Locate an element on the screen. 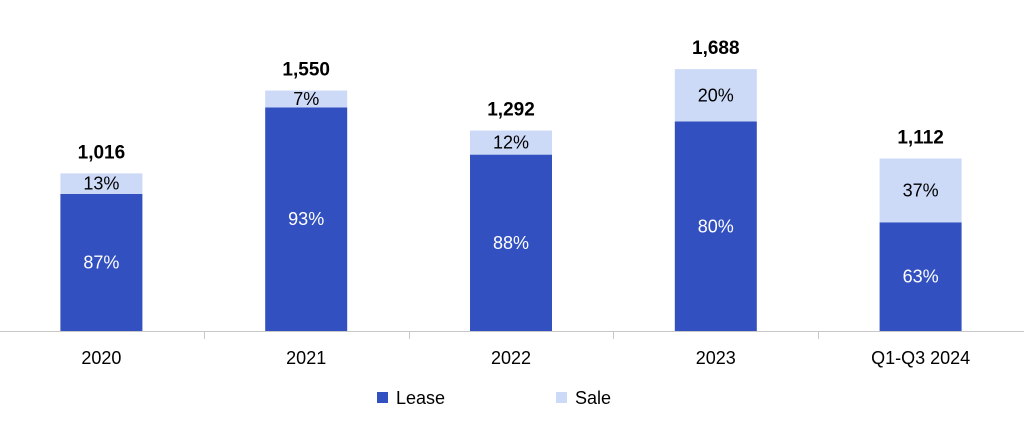 This screenshot has height=428, width=1024. category-label-3: 2022 is located at coordinates (511, 358).